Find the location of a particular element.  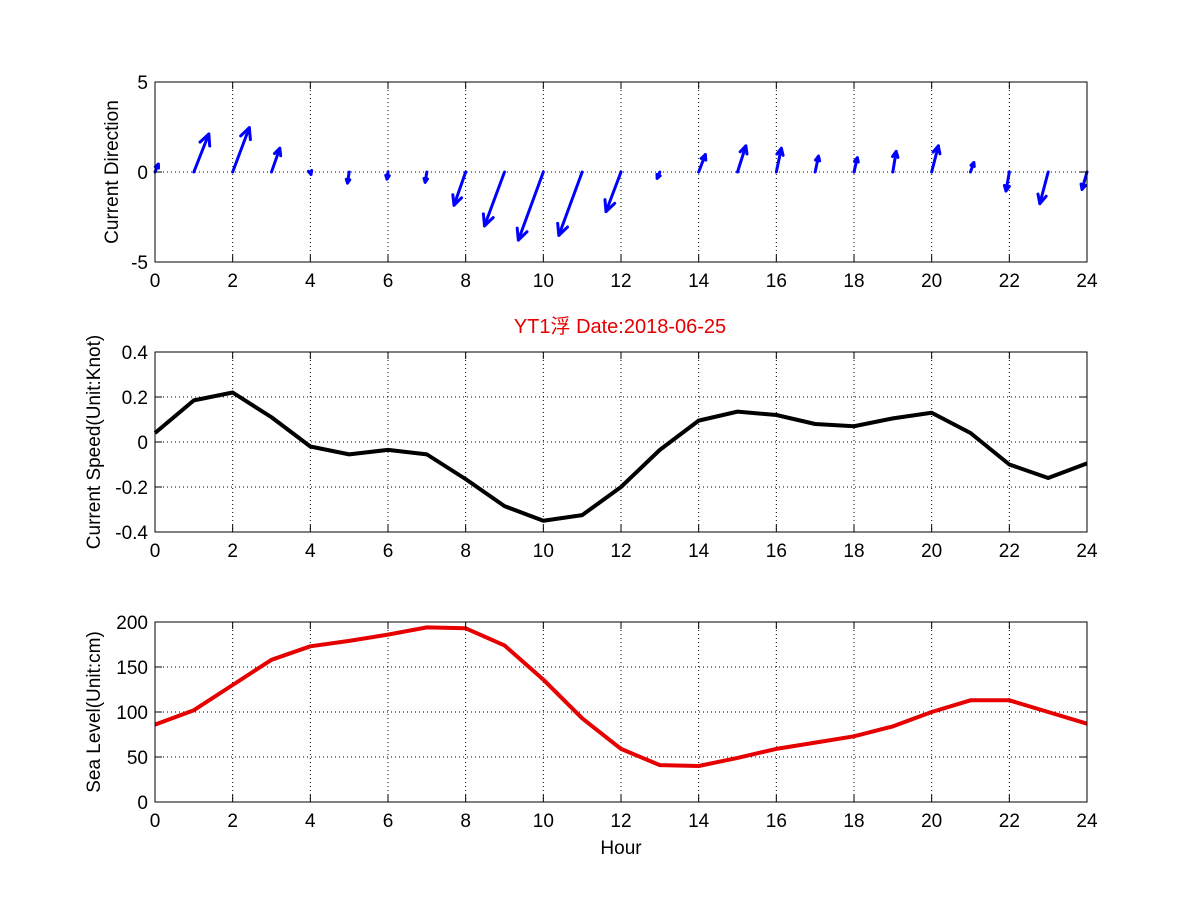

y-axis-label: Current Direction is located at coordinates (112, 172).